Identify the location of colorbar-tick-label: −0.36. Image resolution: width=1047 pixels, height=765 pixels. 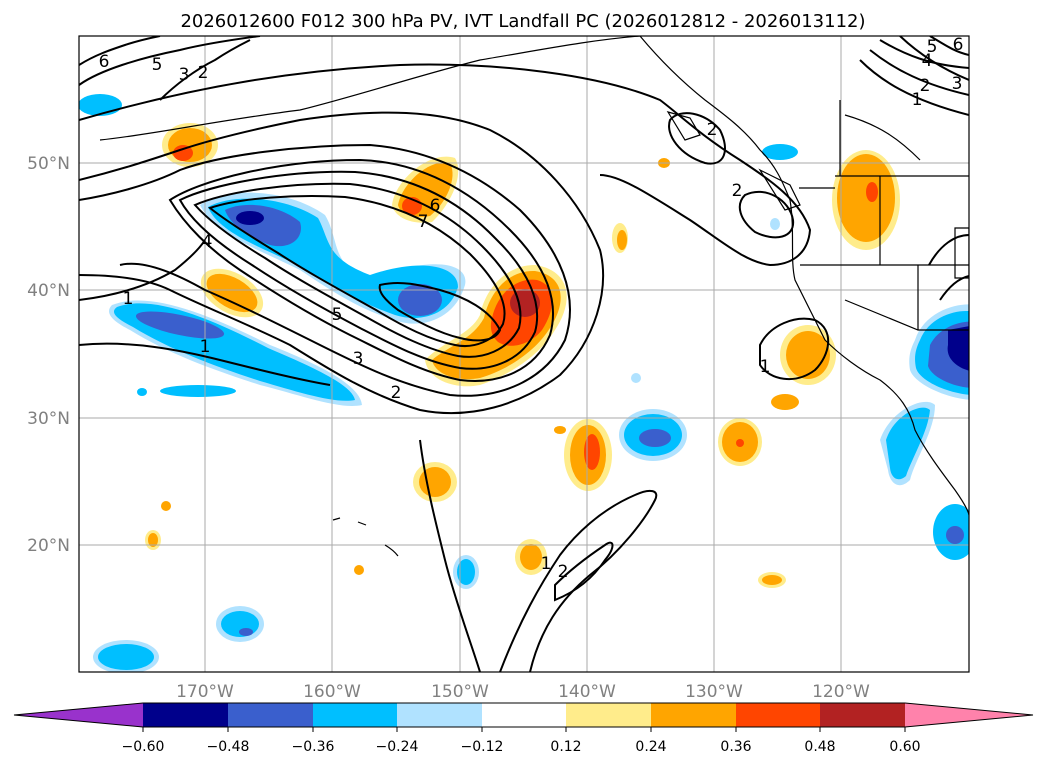
(313, 747).